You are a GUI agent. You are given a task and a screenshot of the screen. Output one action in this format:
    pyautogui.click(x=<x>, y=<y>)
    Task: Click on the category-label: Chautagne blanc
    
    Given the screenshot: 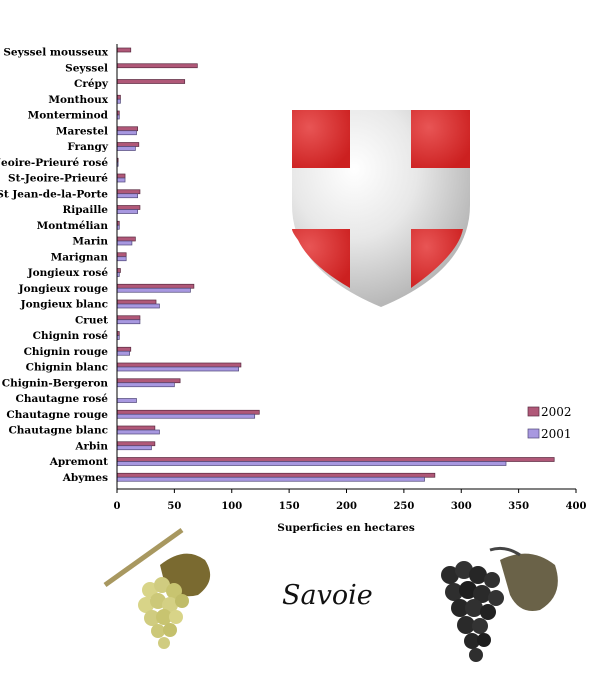 What is the action you would take?
    pyautogui.click(x=58, y=431)
    